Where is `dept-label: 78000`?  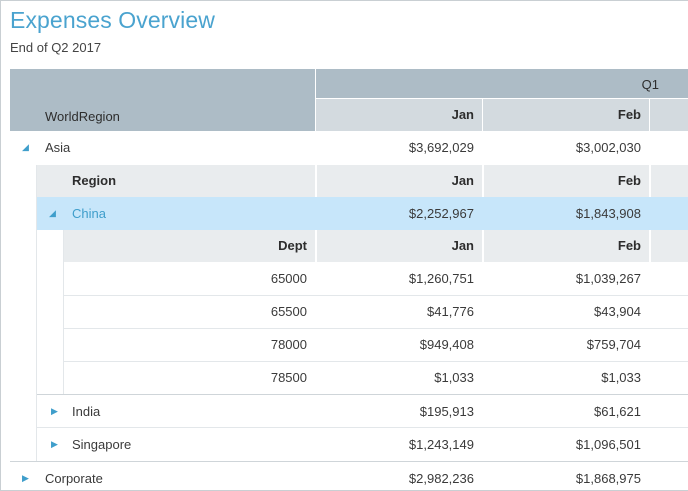 dept-label: 78000 is located at coordinates (288, 344).